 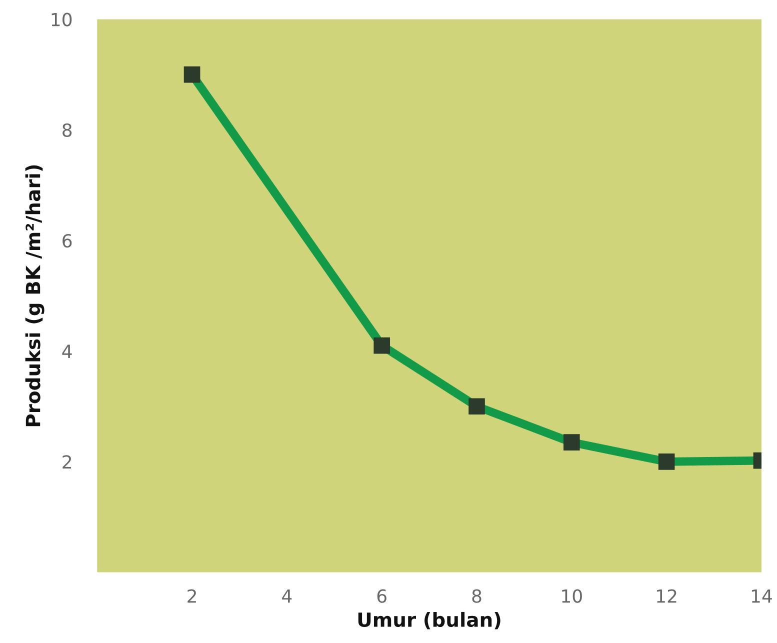 I want to click on y-tick-label: 8, so click(x=67, y=130).